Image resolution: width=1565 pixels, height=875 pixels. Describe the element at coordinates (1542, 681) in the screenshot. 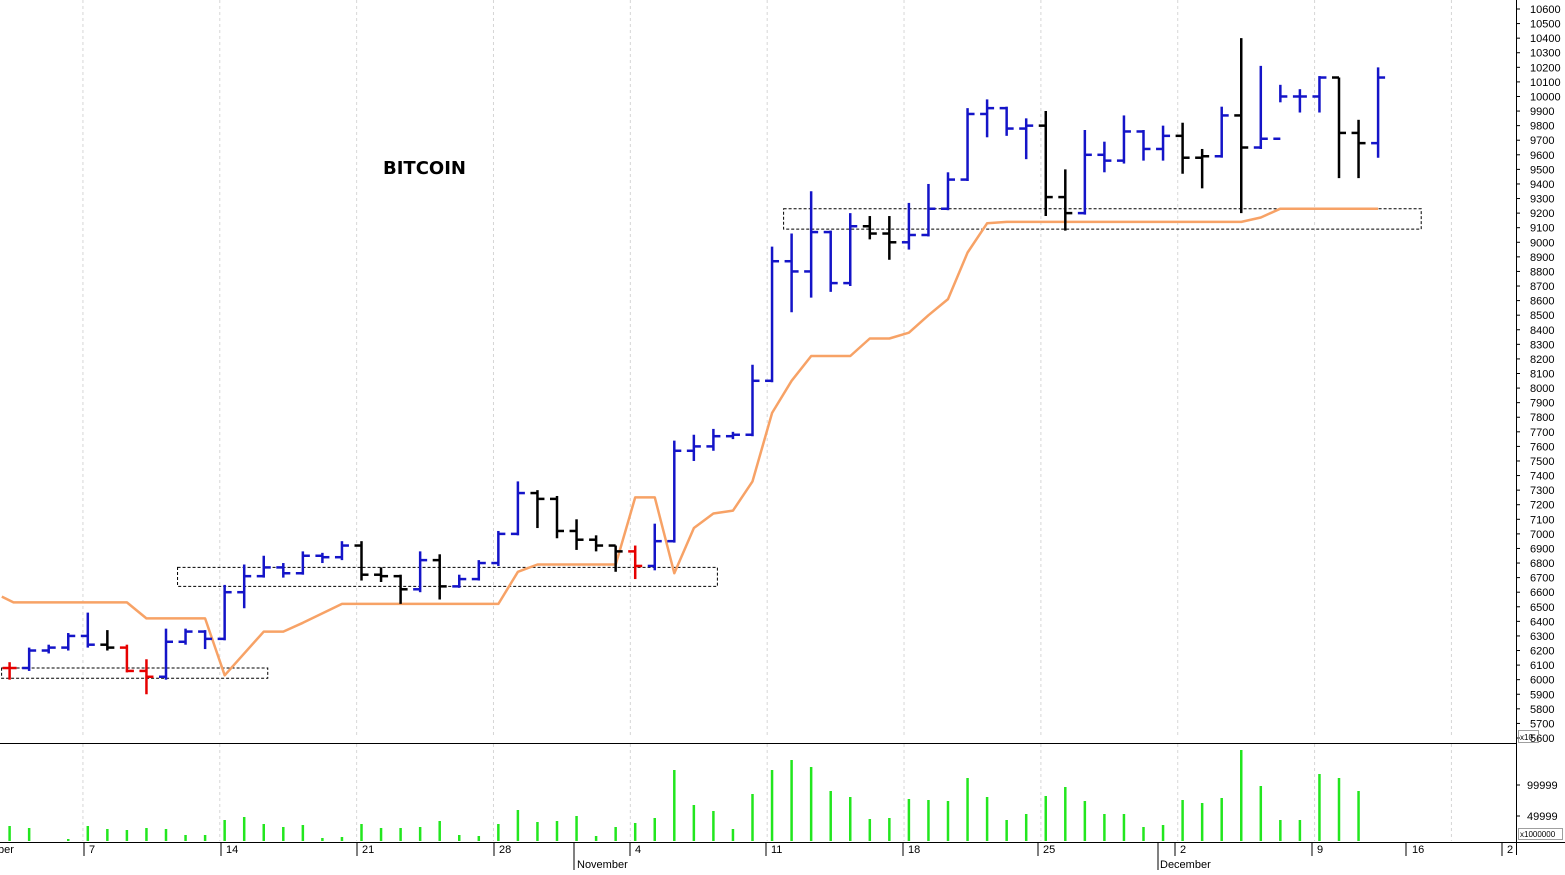

I see `price-tick-label: 6000` at that location.